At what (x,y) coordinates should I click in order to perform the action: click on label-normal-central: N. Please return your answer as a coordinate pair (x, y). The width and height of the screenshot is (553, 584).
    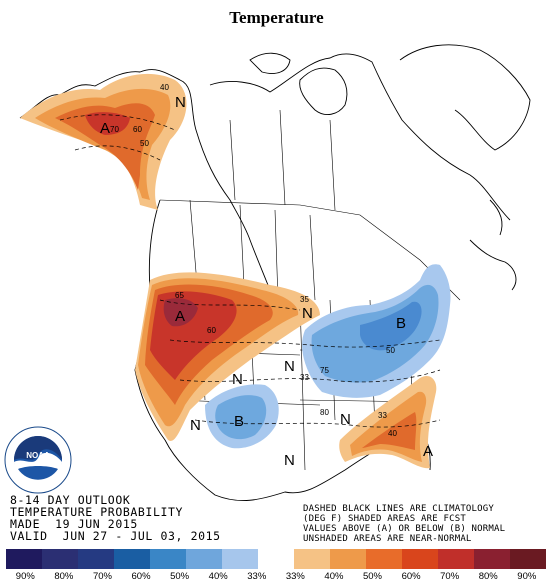
    Looking at the image, I should click on (289, 366).